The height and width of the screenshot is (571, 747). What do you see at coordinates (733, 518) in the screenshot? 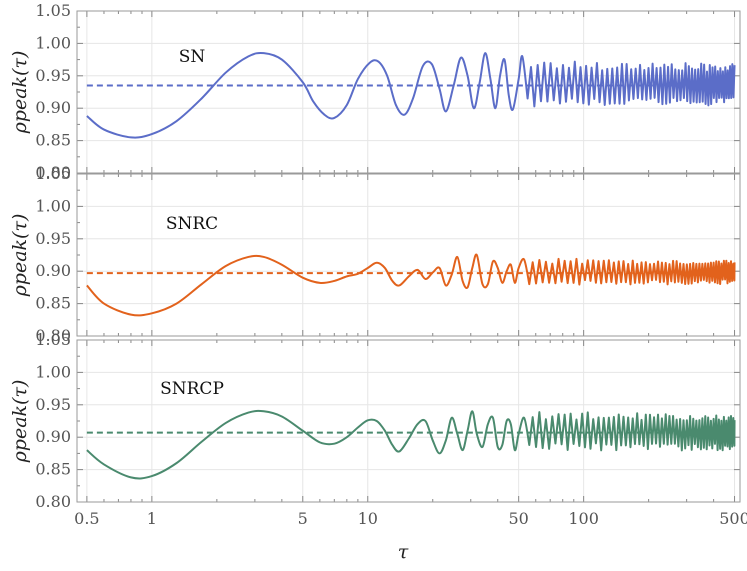
I see `x-tick-label: 500` at bounding box center [733, 518].